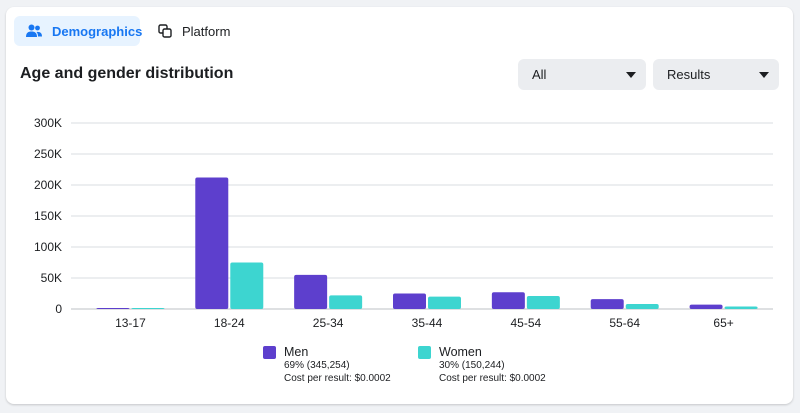 The width and height of the screenshot is (800, 413). What do you see at coordinates (206, 31) in the screenshot?
I see `tab-platform-label: Platform` at bounding box center [206, 31].